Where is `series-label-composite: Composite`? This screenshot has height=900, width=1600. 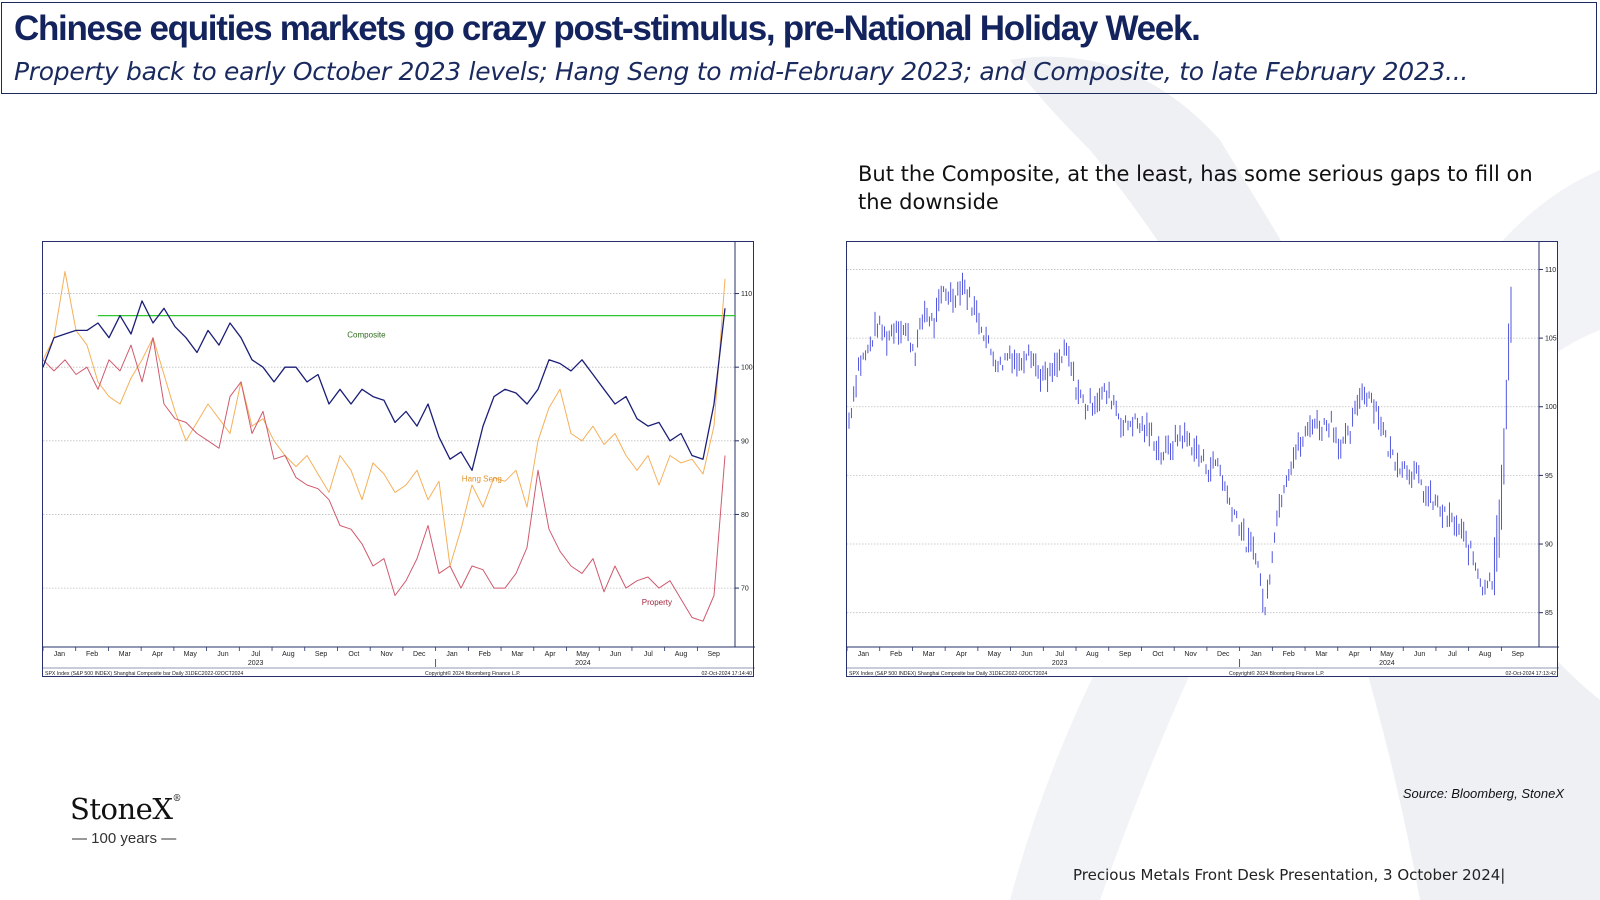
series-label-composite: Composite is located at coordinates (366, 335).